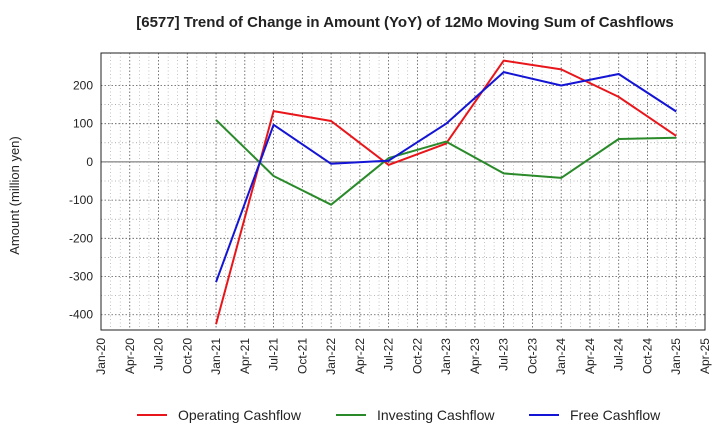 This screenshot has height=440, width=720. What do you see at coordinates (81, 277) in the screenshot?
I see `y-tick-label: -300` at bounding box center [81, 277].